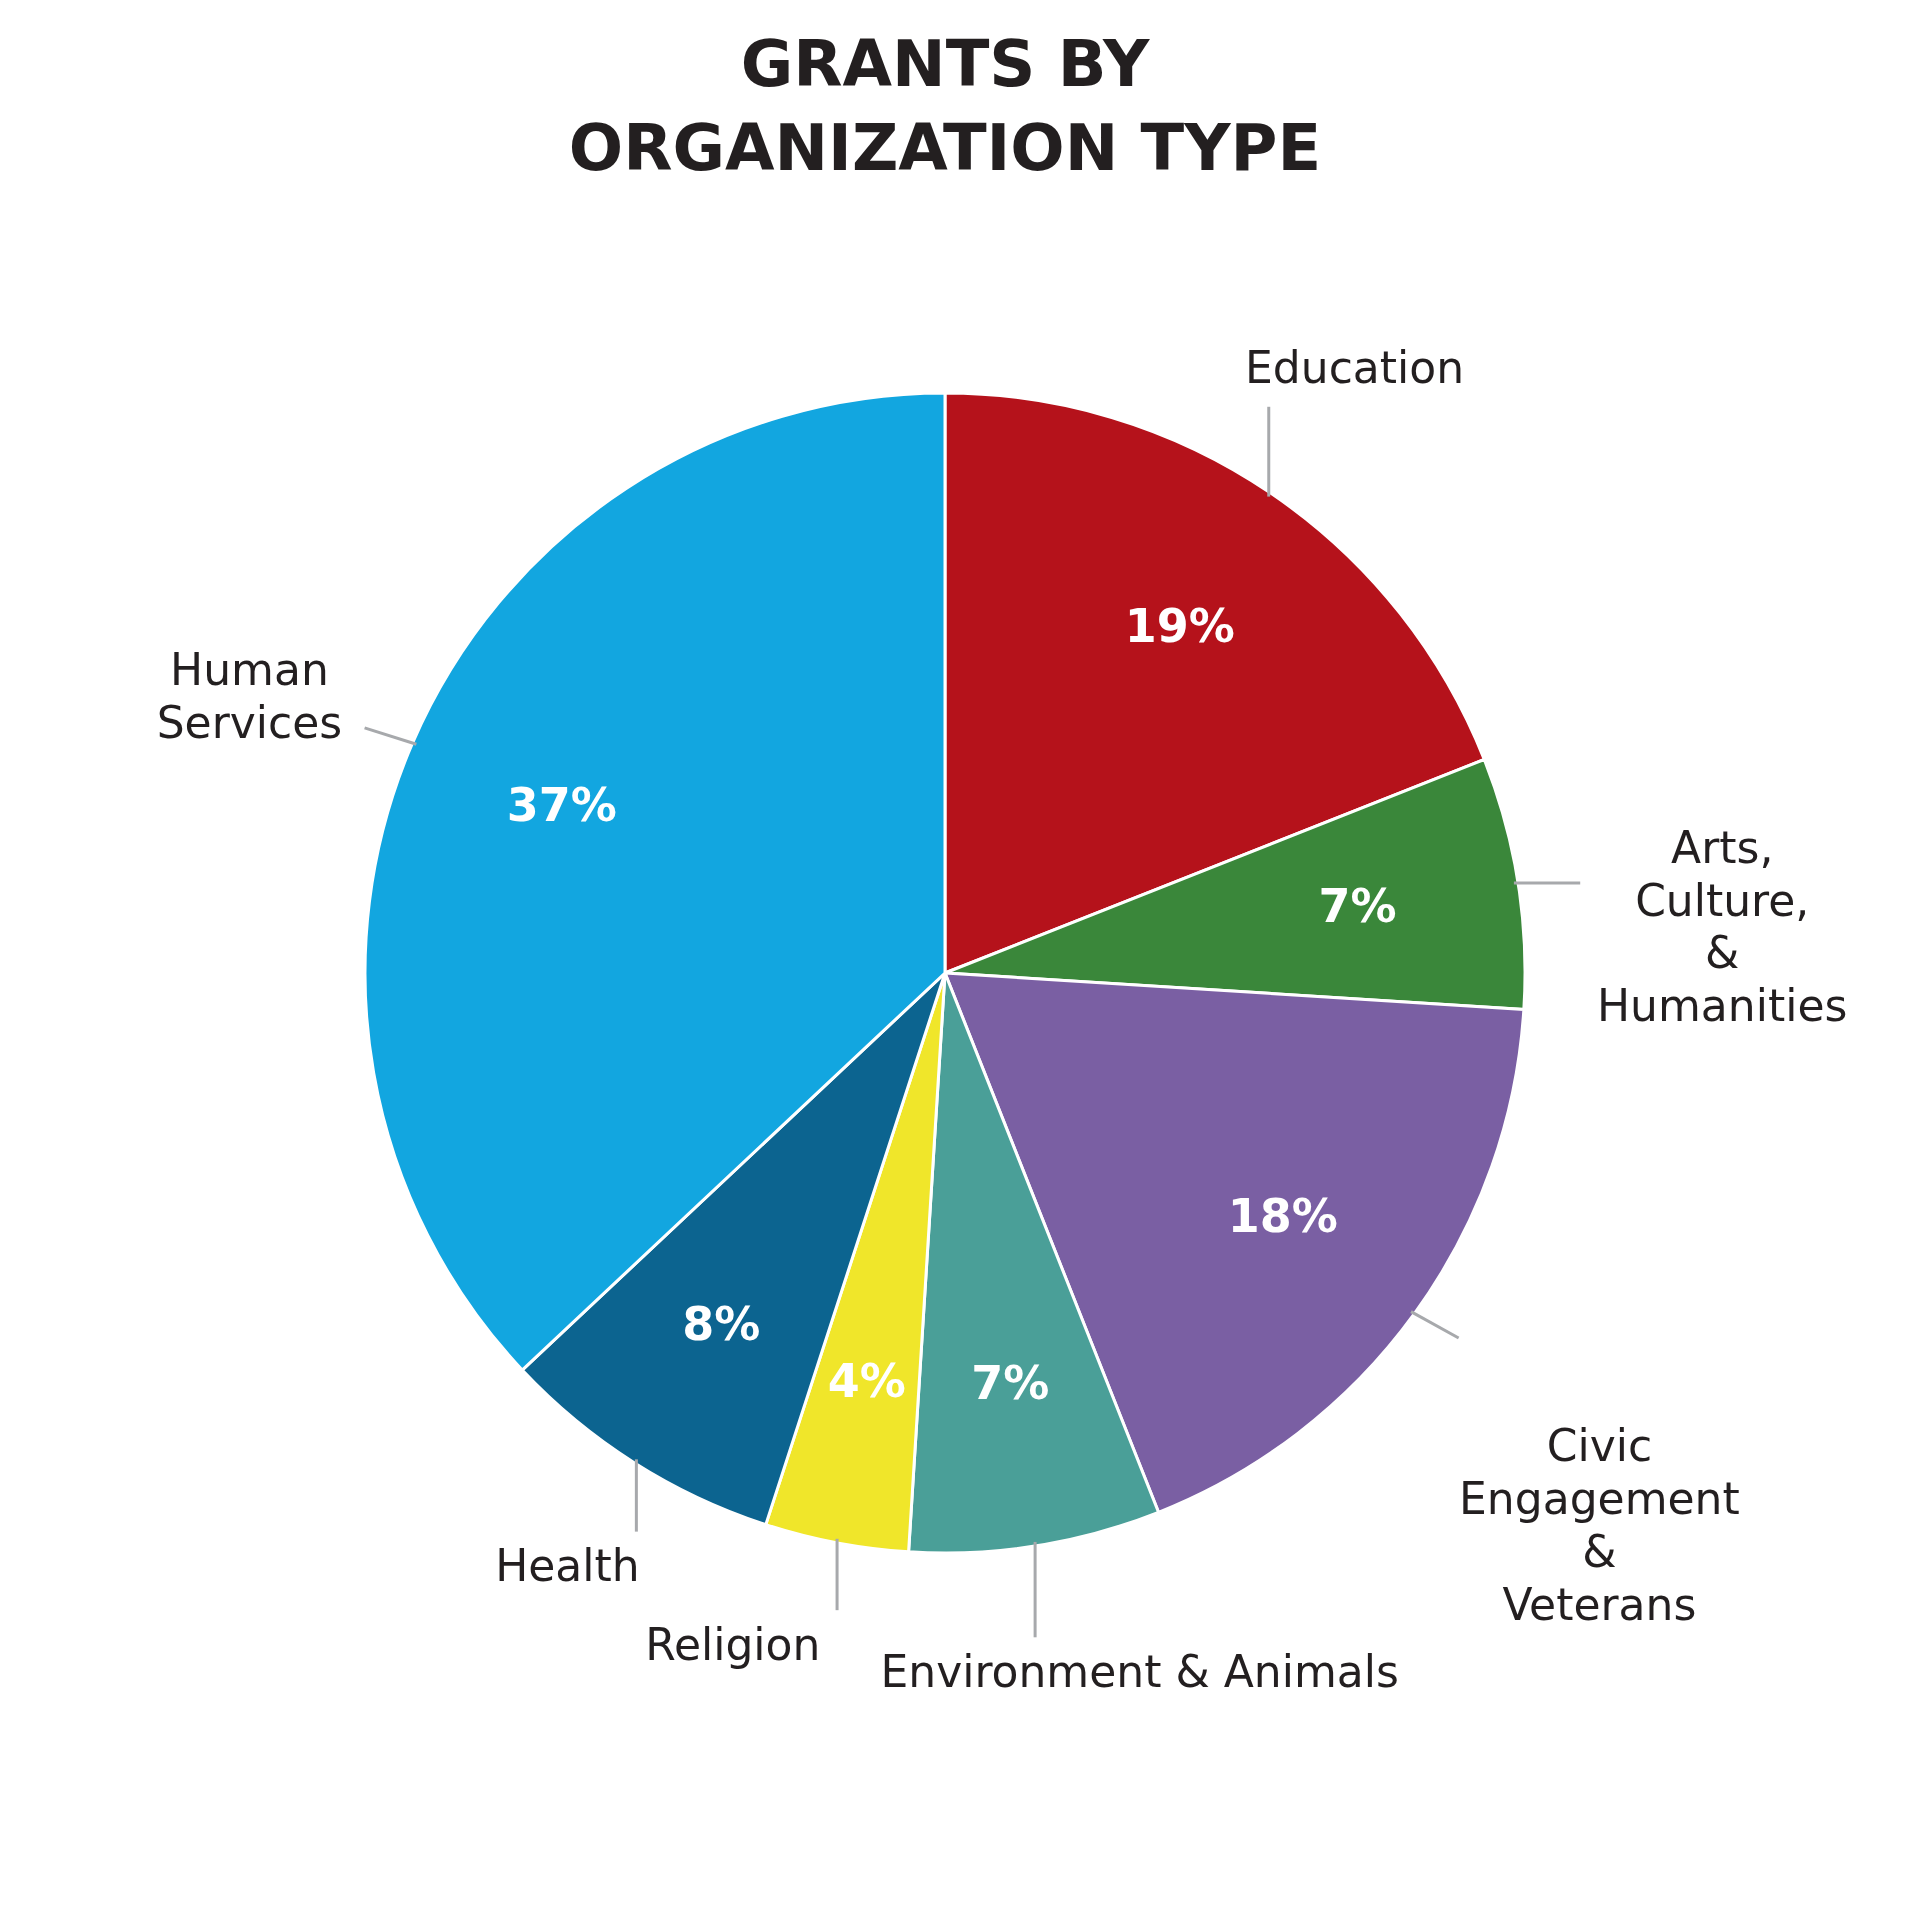 The height and width of the screenshot is (1920, 1920). What do you see at coordinates (567, 1566) in the screenshot?
I see `slice-label: Health` at bounding box center [567, 1566].